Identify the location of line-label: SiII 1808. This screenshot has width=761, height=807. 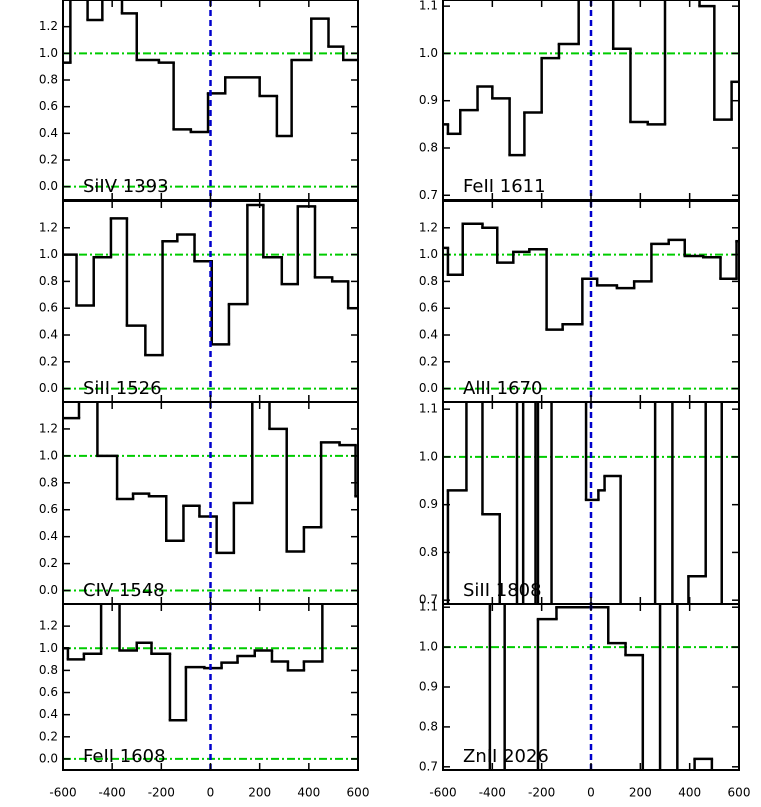
(502, 590).